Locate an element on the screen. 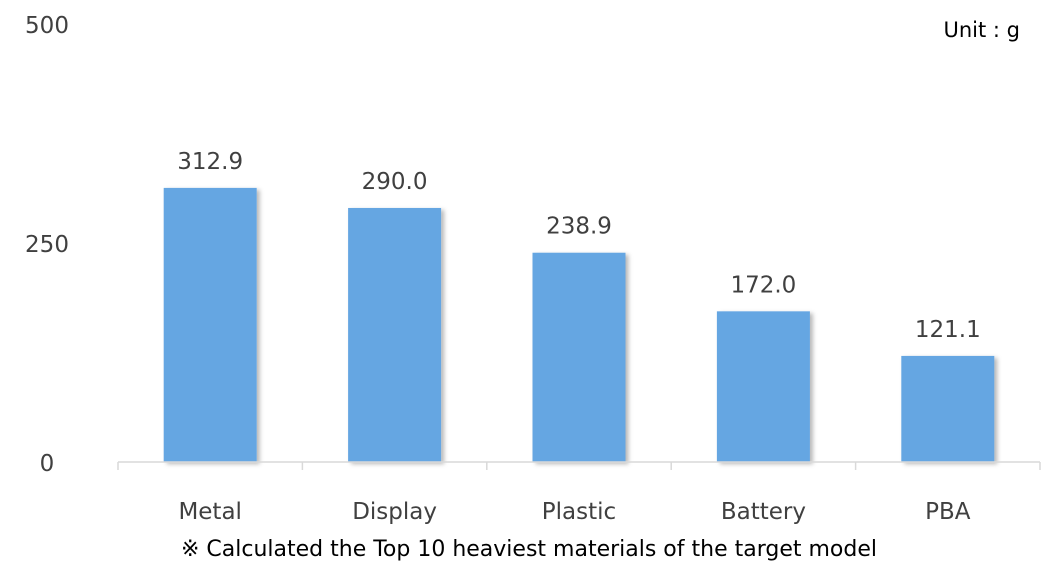  bar-plastic is located at coordinates (579, 357).